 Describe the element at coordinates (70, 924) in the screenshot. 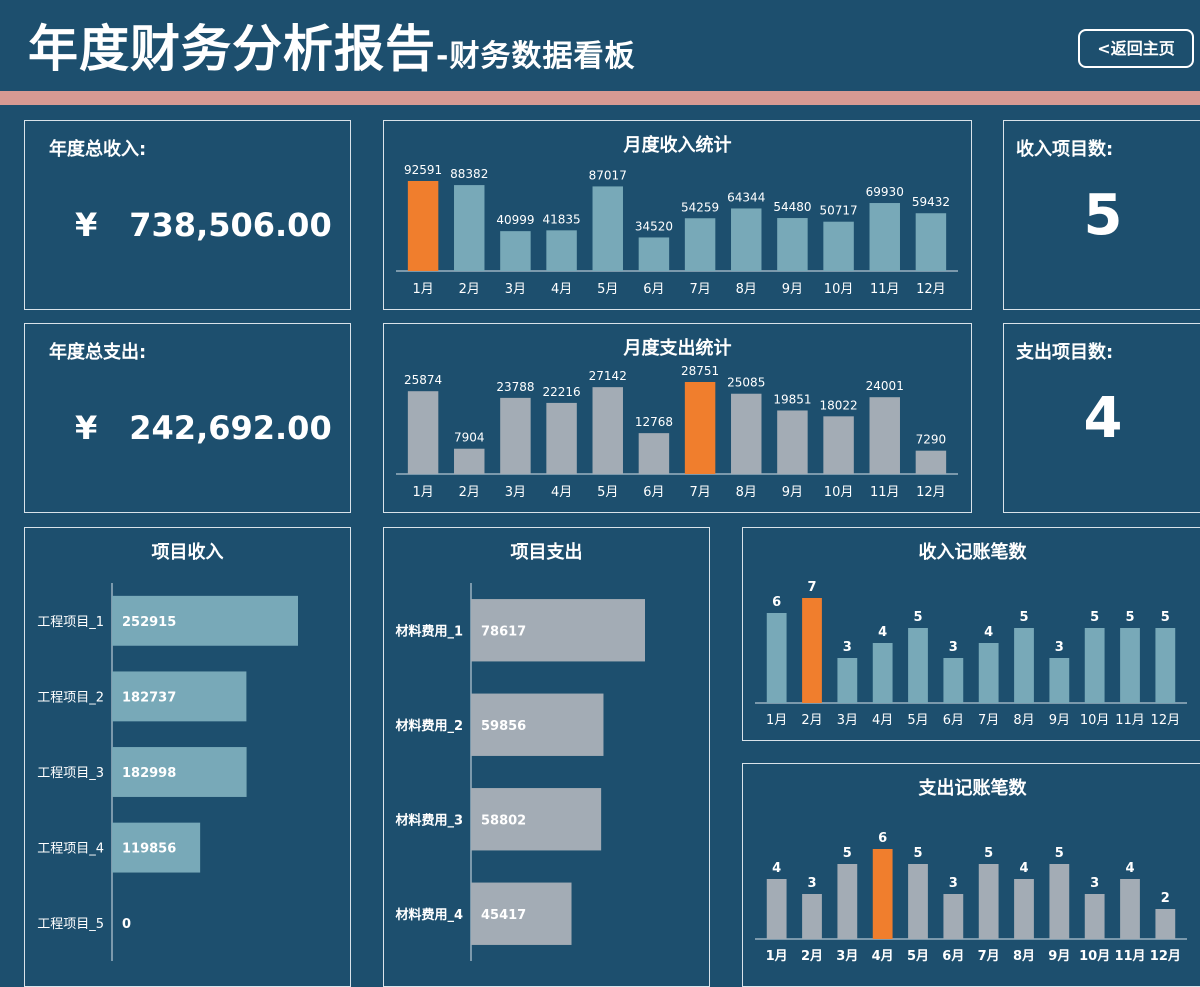

I see `category-label-project-income-5: 工程项目_5` at that location.